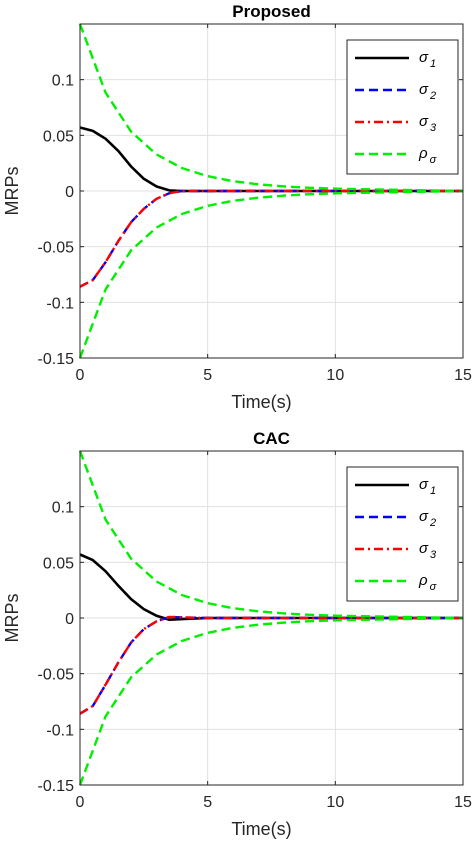 This screenshot has width=474, height=842. I want to click on chart-title: CAC, so click(271, 438).